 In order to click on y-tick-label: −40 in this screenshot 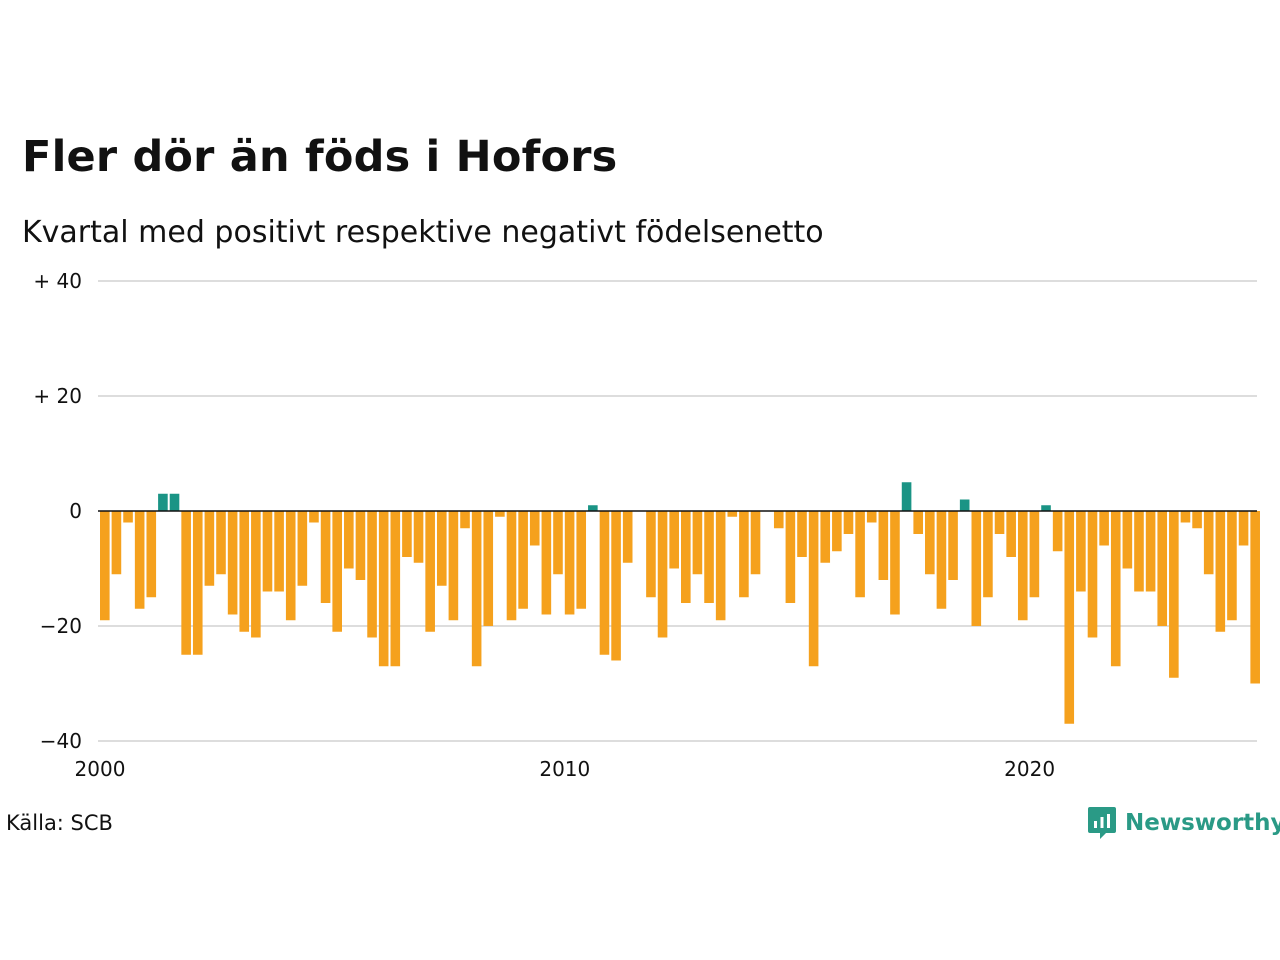, I will do `click(61, 741)`.